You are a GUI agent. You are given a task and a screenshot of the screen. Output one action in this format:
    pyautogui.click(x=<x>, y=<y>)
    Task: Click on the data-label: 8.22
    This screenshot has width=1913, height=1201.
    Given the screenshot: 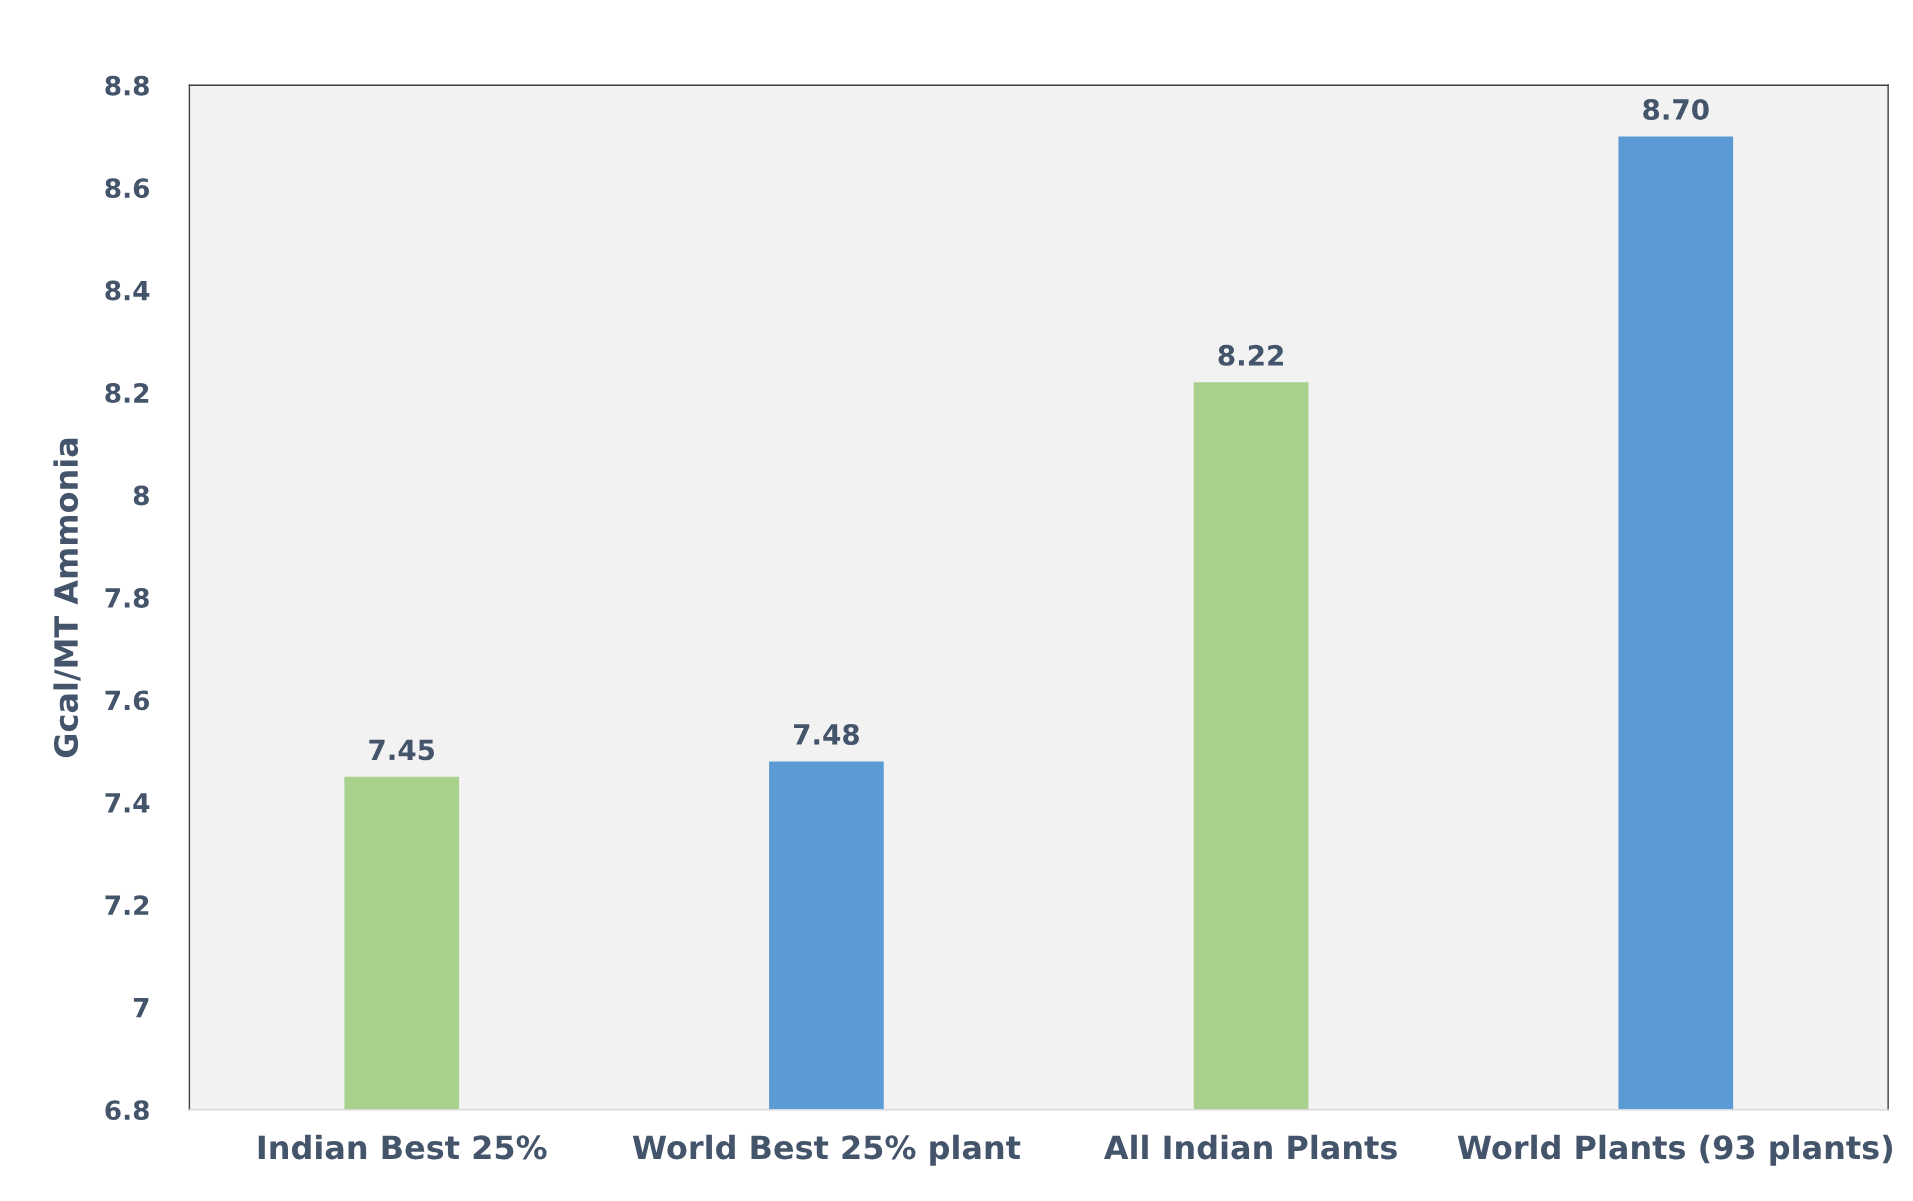 What is the action you would take?
    pyautogui.click(x=1250, y=355)
    